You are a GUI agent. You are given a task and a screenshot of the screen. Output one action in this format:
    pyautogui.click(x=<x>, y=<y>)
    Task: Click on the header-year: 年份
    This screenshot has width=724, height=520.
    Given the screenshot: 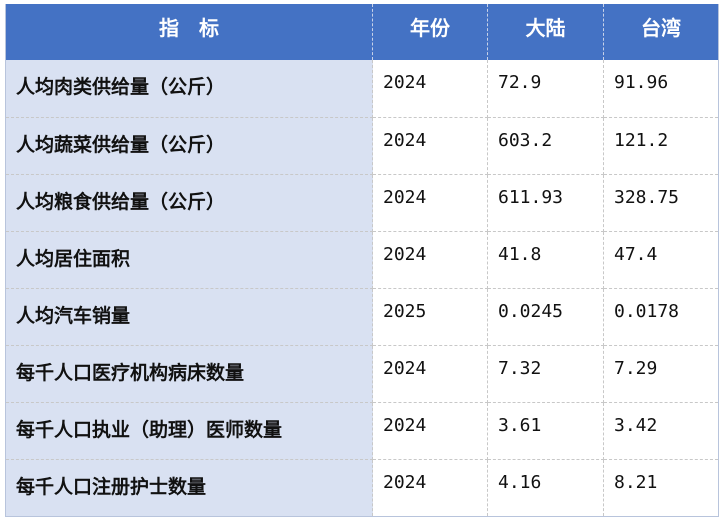 What is the action you would take?
    pyautogui.click(x=430, y=32)
    